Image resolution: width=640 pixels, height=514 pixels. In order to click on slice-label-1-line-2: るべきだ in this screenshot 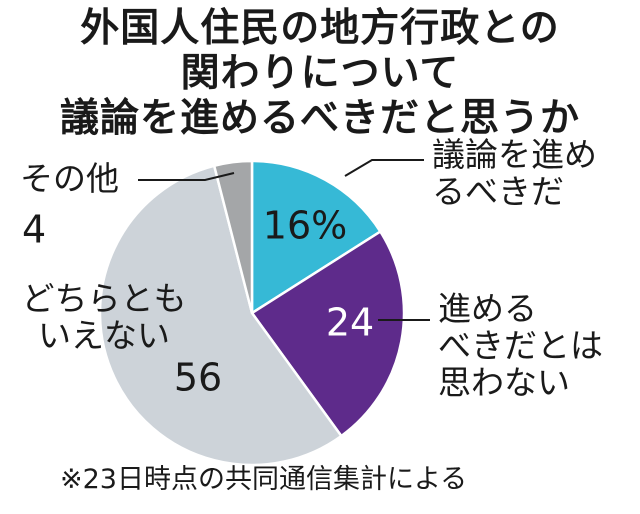, I will do `click(498, 190)`.